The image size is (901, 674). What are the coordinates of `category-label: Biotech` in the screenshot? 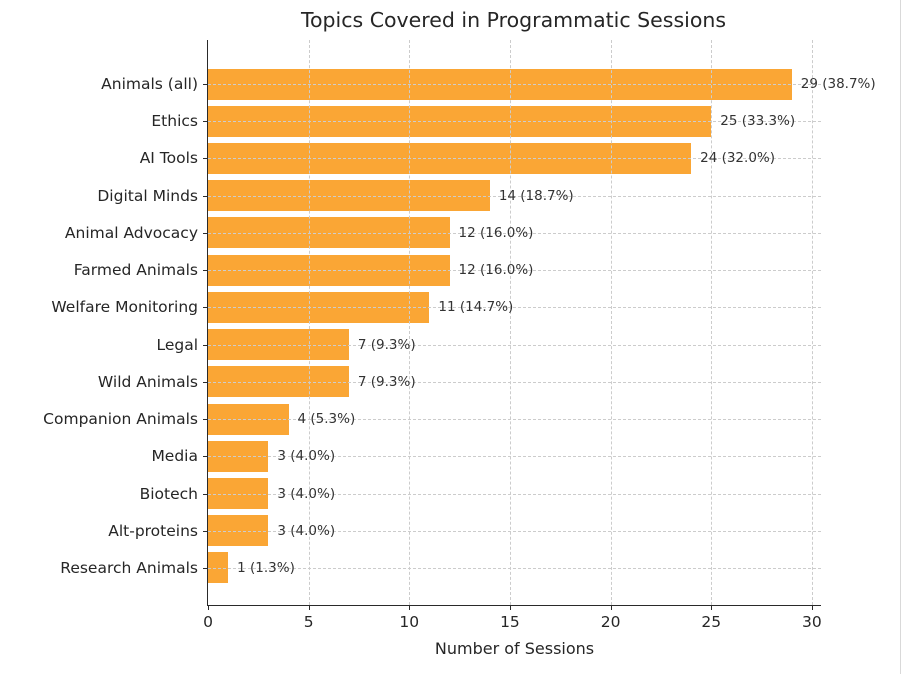 It's located at (168, 493).